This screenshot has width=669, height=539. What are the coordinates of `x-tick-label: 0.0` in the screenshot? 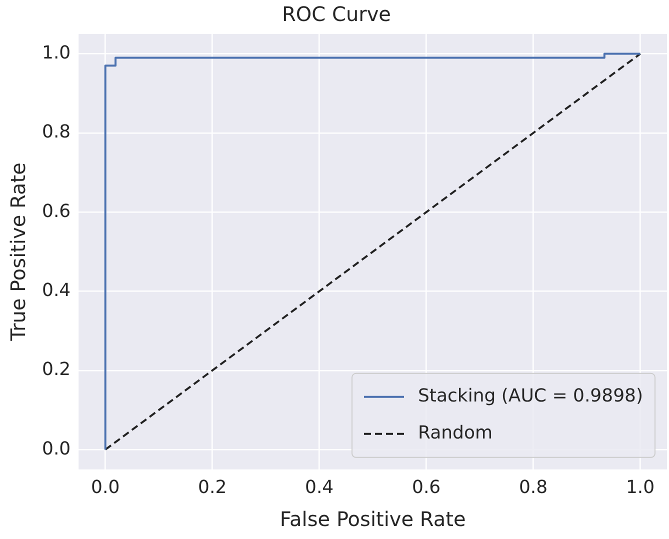 It's located at (105, 487).